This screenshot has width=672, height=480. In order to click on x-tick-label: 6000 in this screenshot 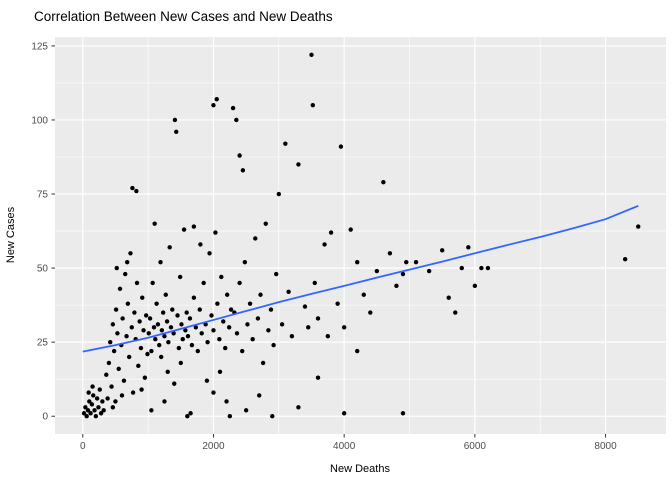, I will do `click(475, 446)`.